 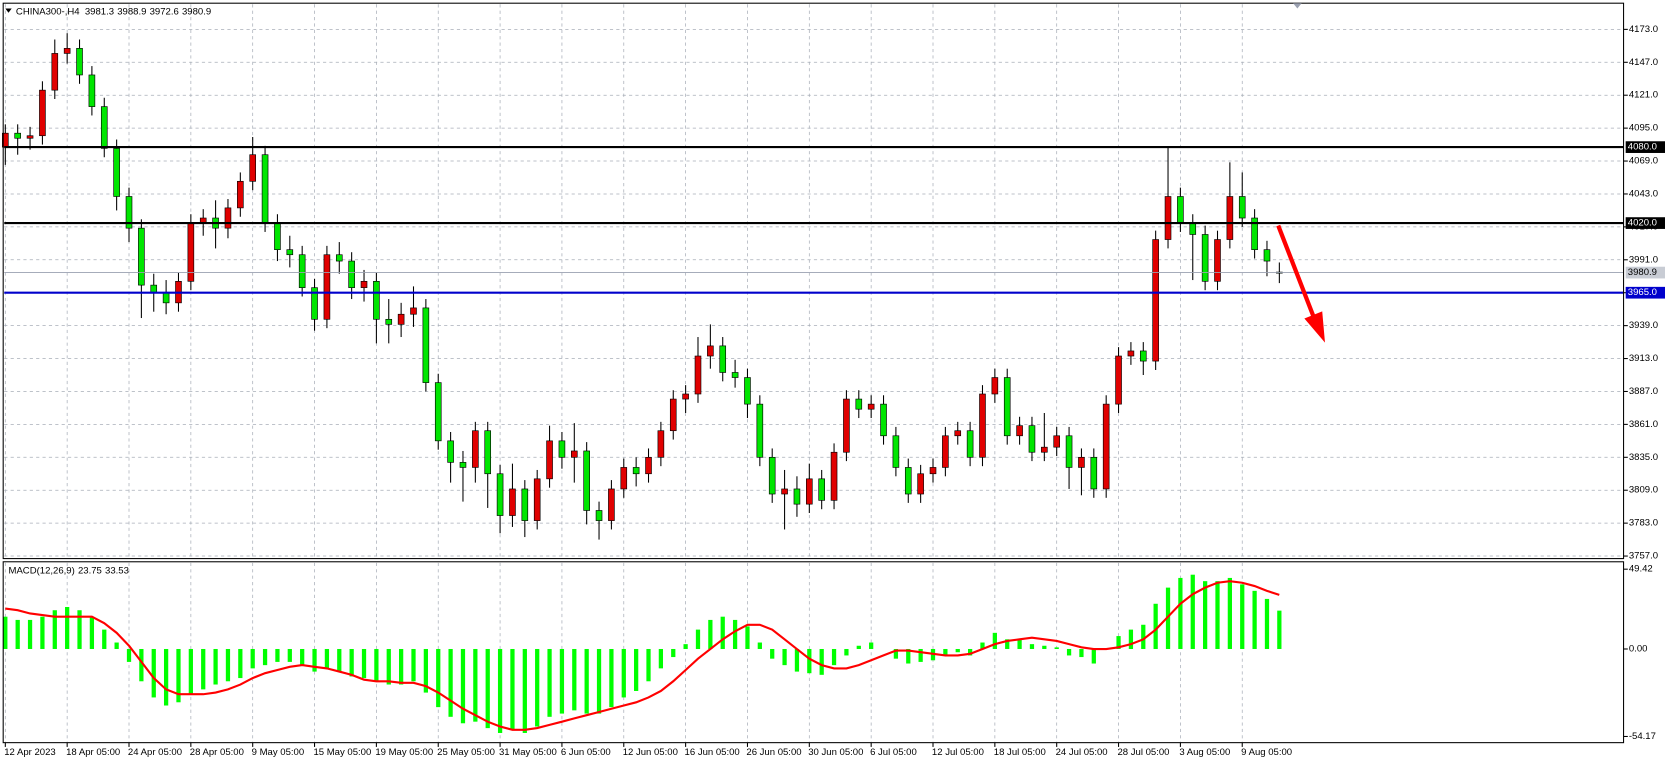 What do you see at coordinates (1641, 569) in the screenshot?
I see `macd-tick-label: 49.42` at bounding box center [1641, 569].